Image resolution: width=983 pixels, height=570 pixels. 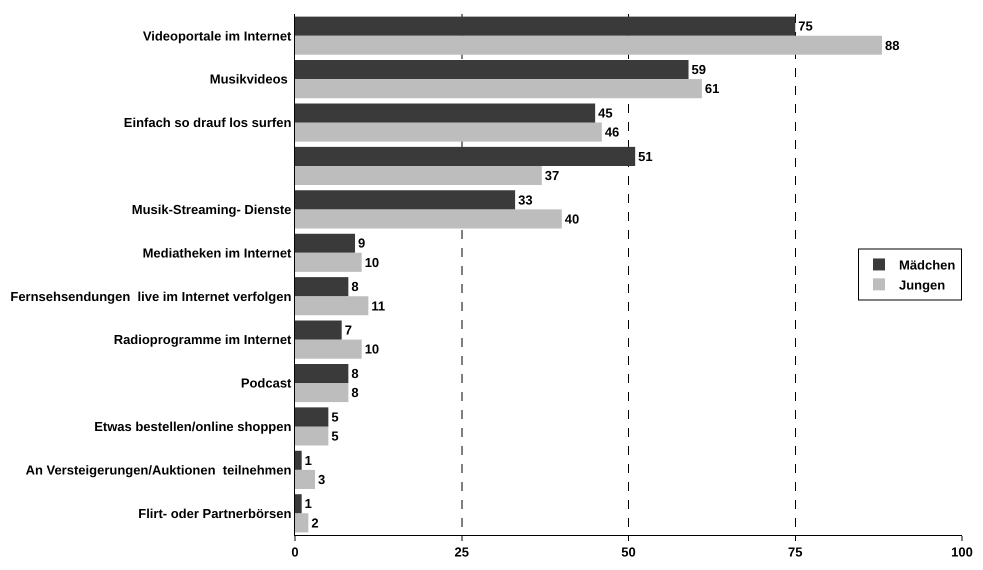 I want to click on data-label: 75, so click(x=805, y=26).